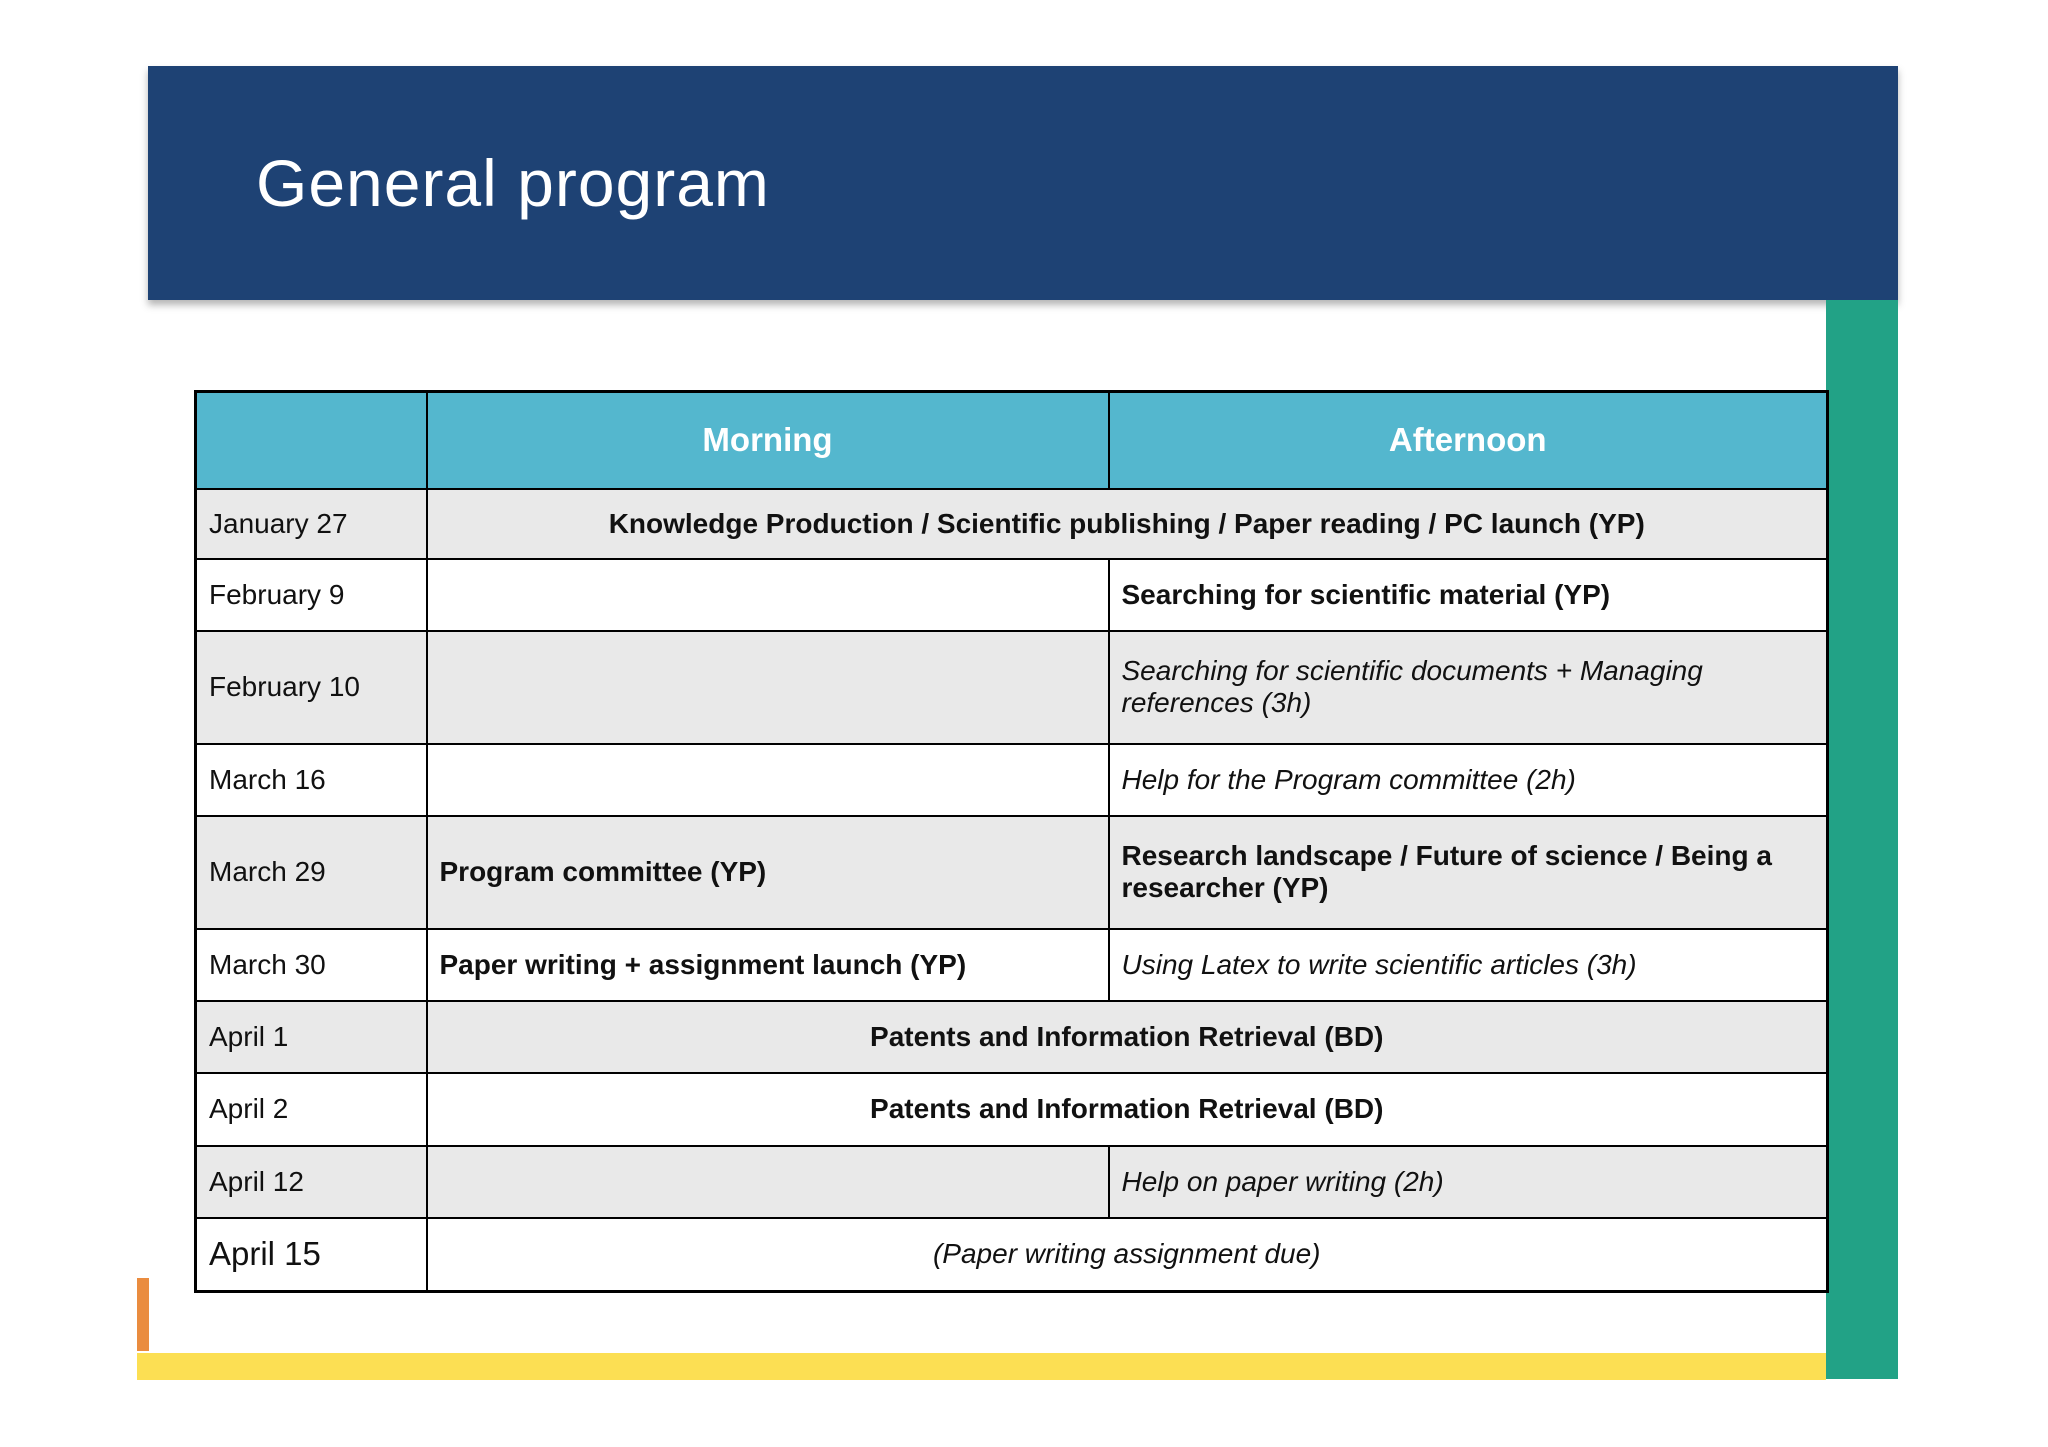  I want to click on merged-session-cell: (Paper writing assignment due), so click(1127, 1254).